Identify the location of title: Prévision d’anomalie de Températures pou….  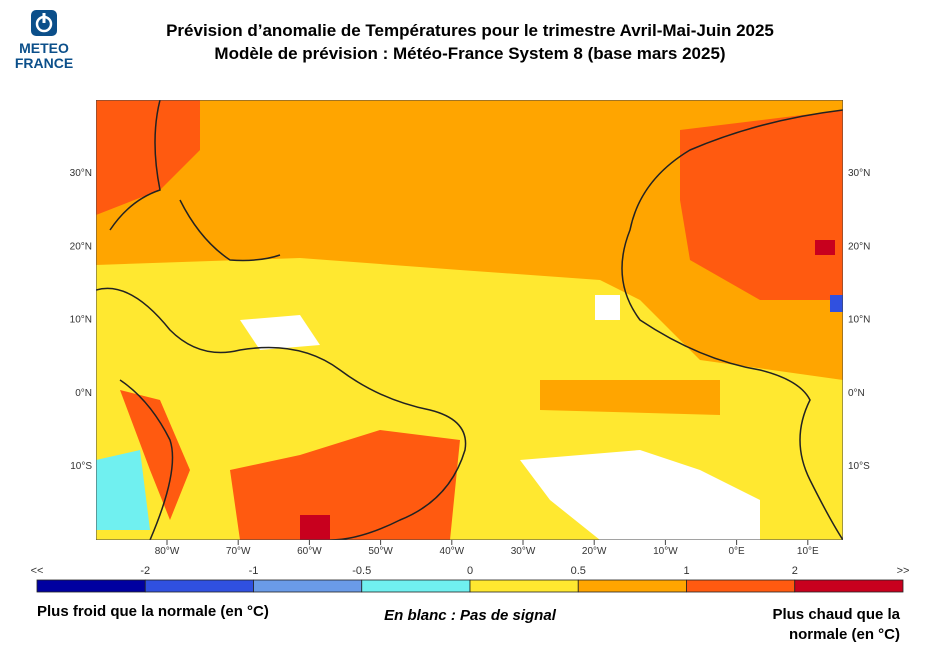
(470, 30).